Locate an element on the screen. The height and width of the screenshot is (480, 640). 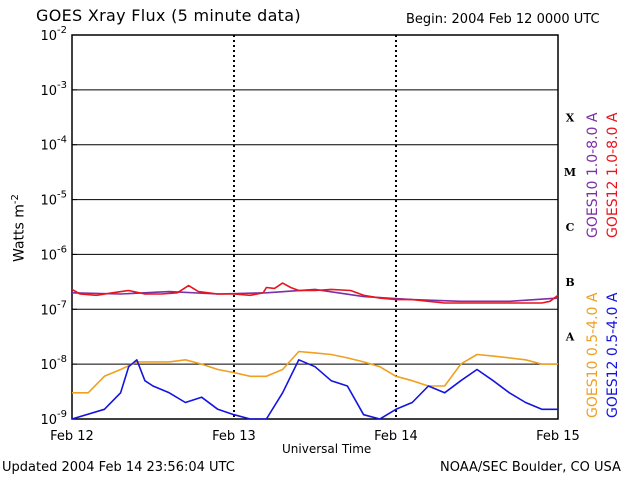
flare-class-label: B is located at coordinates (569, 282).